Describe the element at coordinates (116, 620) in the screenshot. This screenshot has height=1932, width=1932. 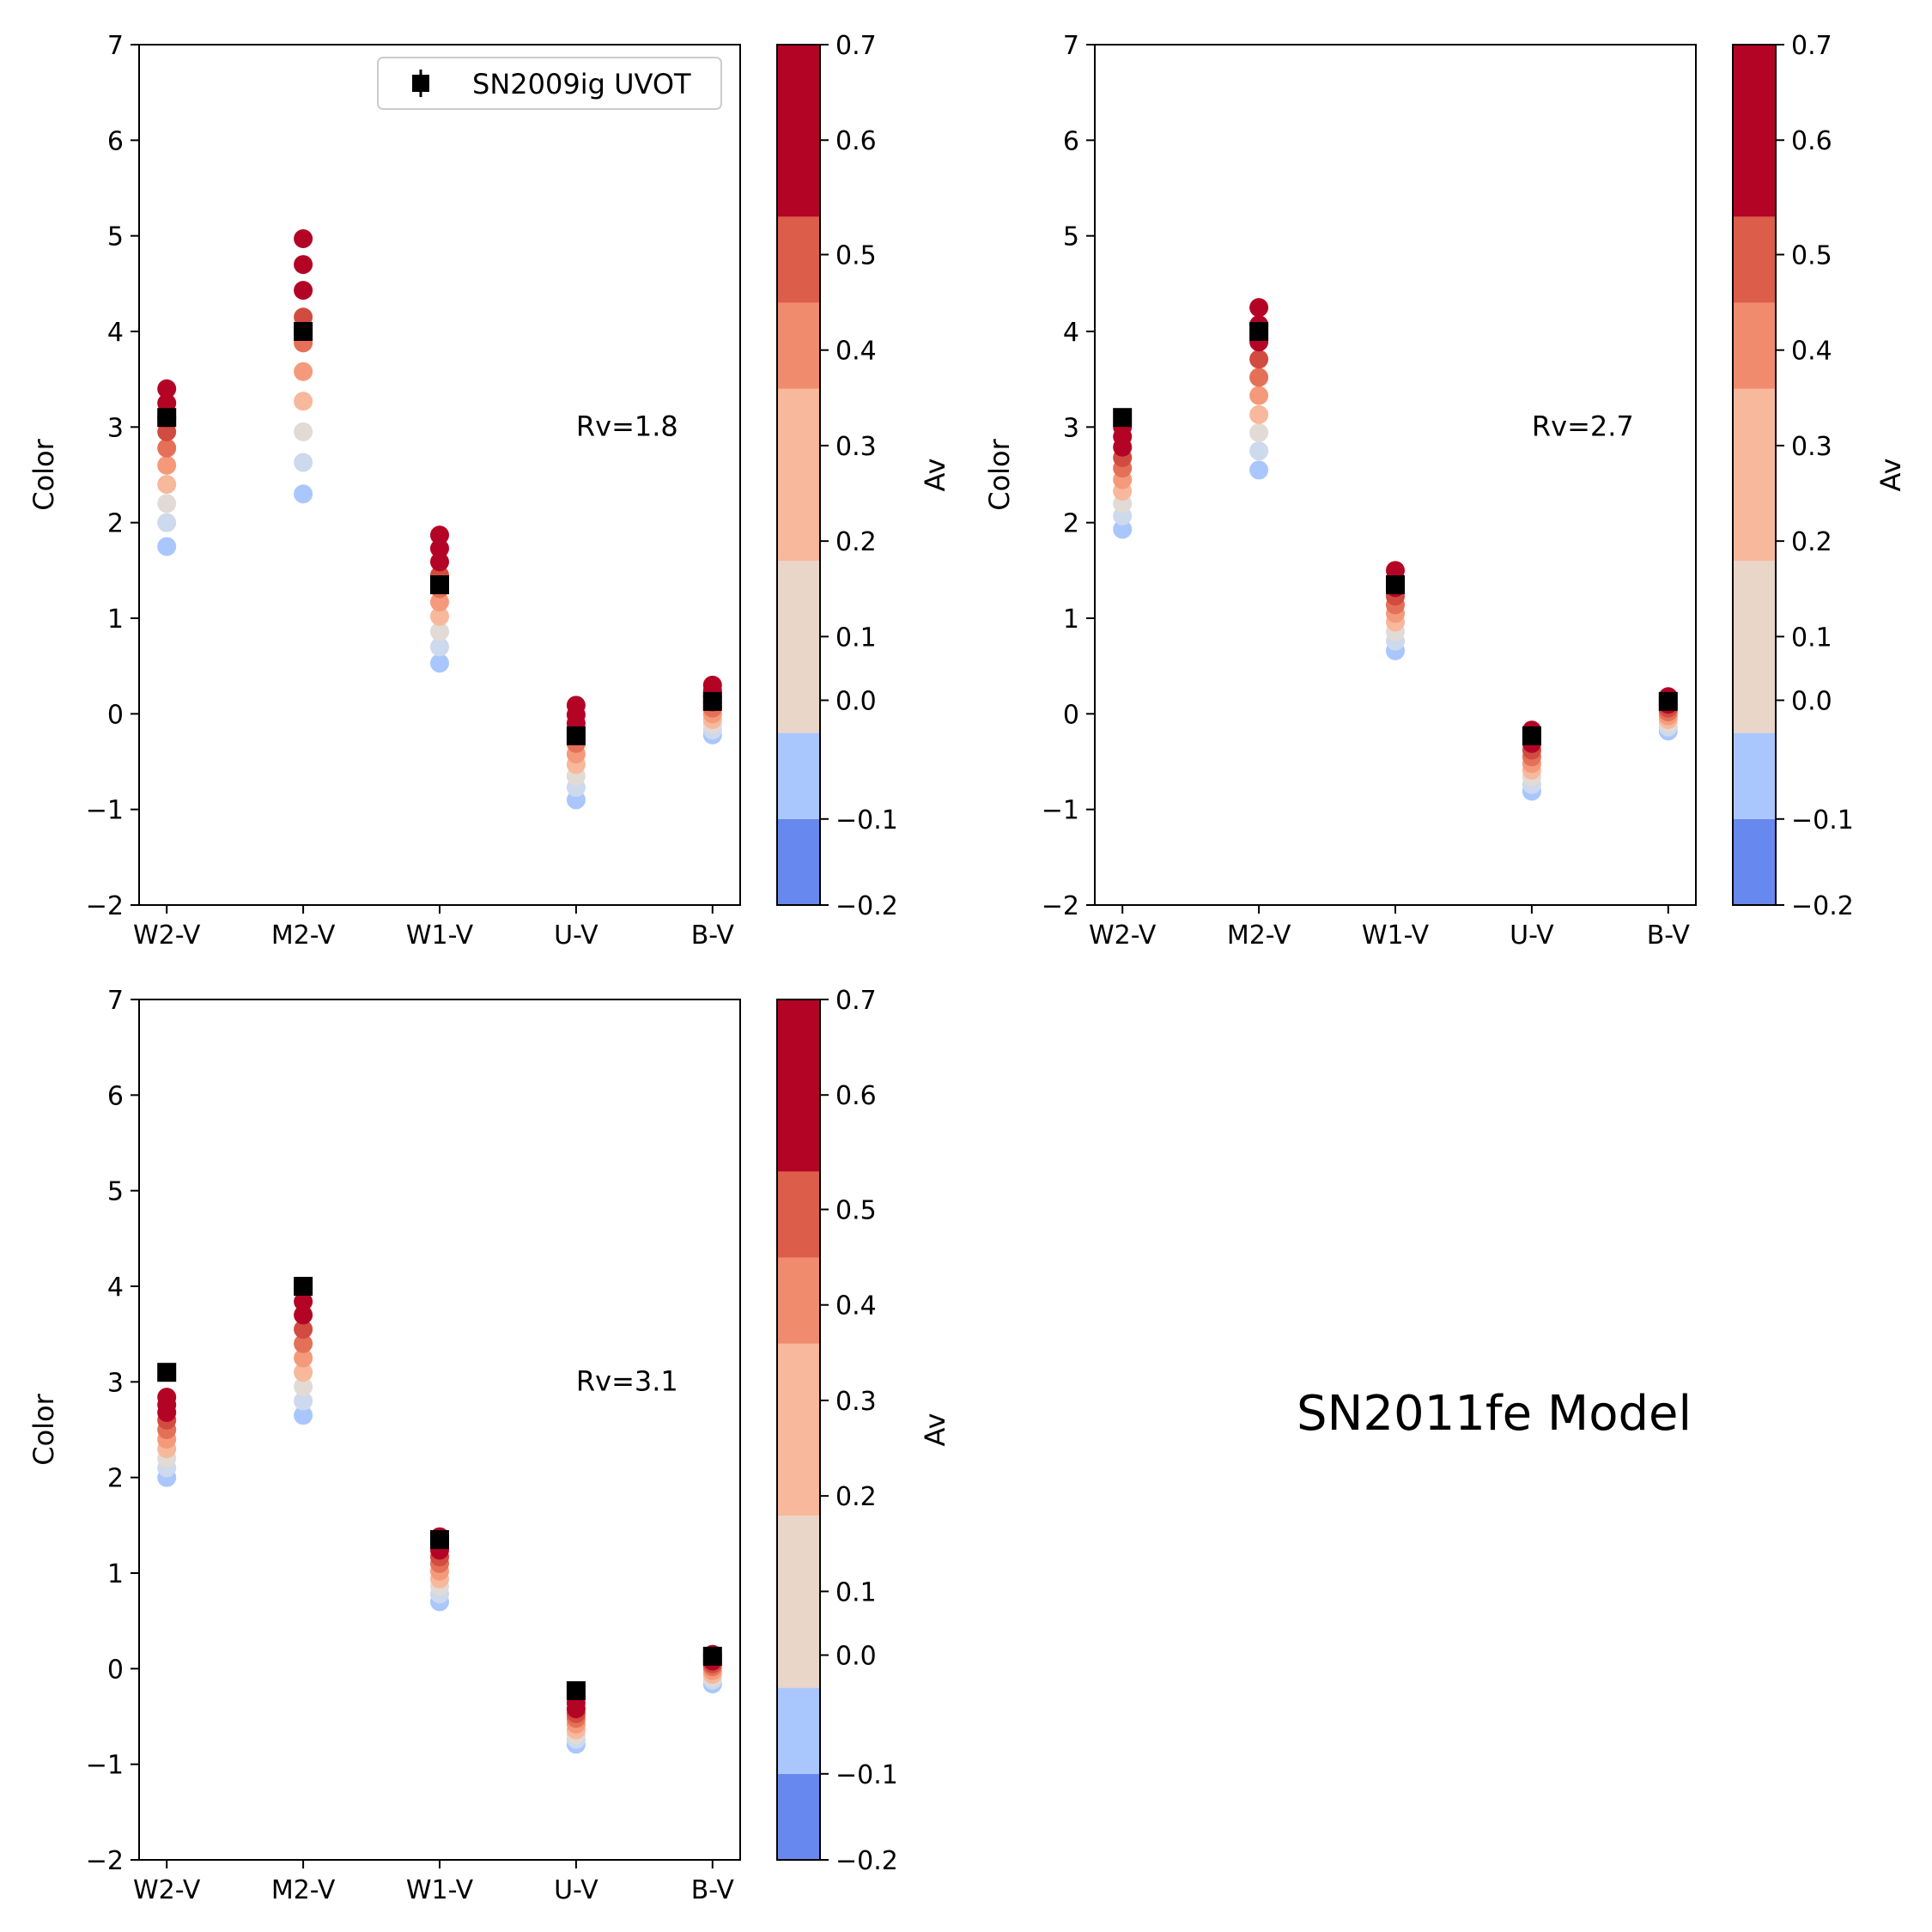
I see `y-tick-label: 1` at that location.